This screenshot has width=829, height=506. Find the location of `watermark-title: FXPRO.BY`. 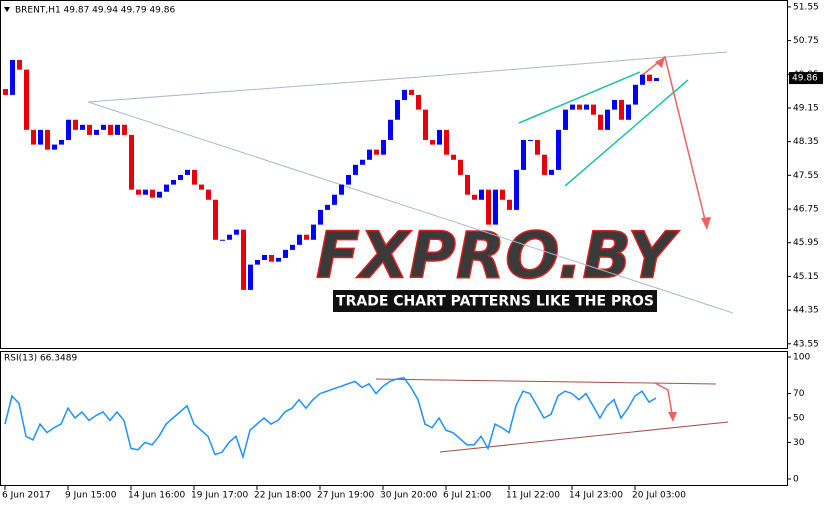

watermark-title: FXPRO.BY is located at coordinates (498, 257).